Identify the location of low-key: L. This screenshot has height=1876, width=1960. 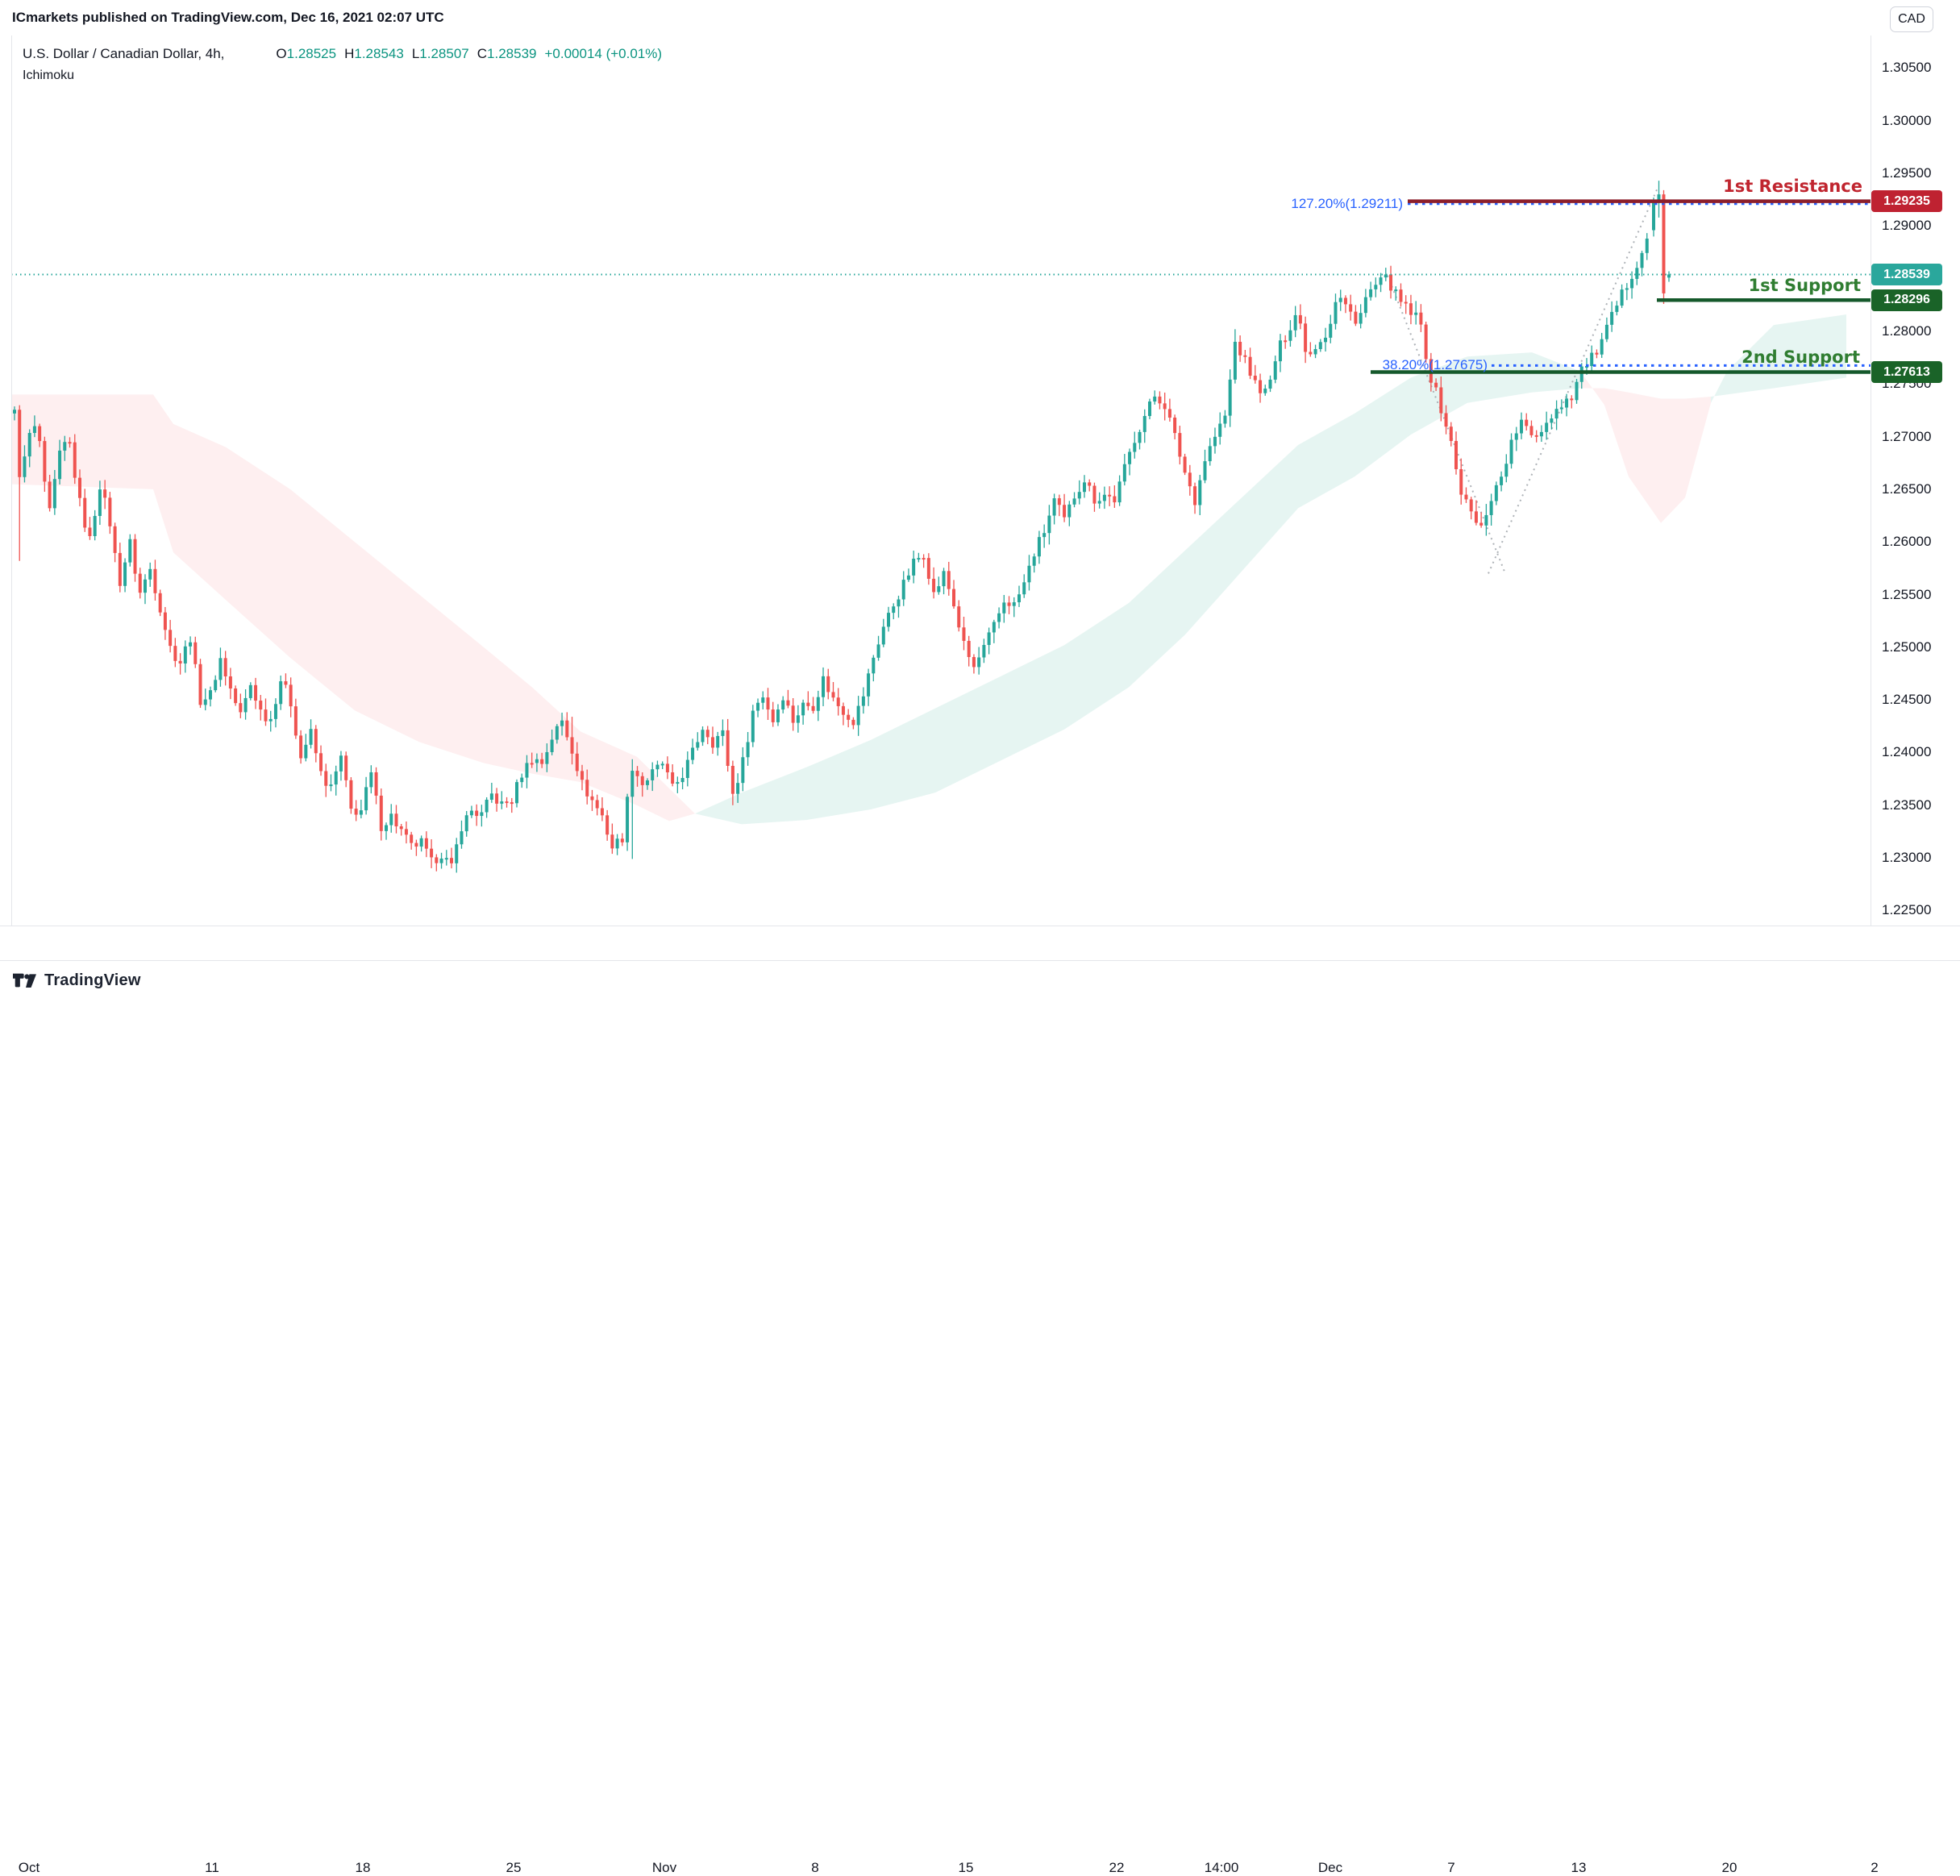
(415, 53).